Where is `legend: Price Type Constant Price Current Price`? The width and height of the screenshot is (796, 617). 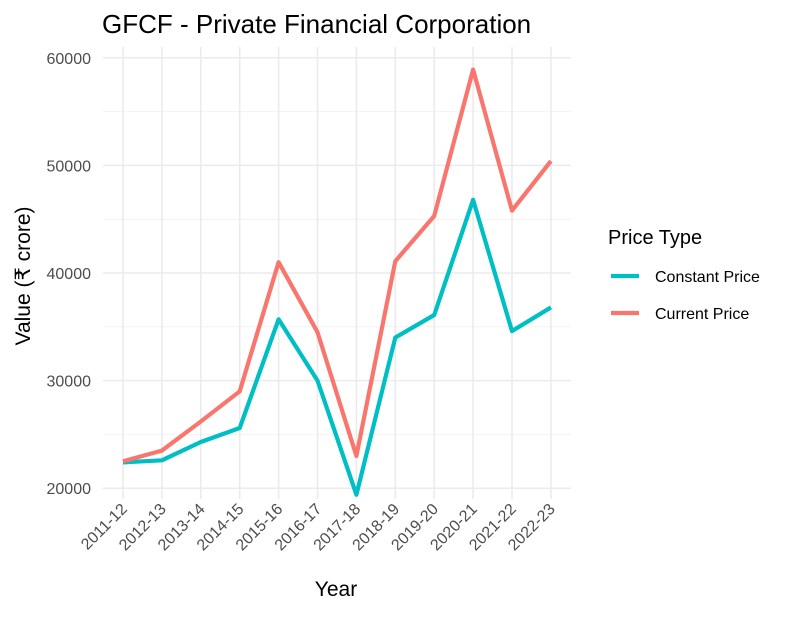 legend: Price Type Constant Price Current Price is located at coordinates (684, 275).